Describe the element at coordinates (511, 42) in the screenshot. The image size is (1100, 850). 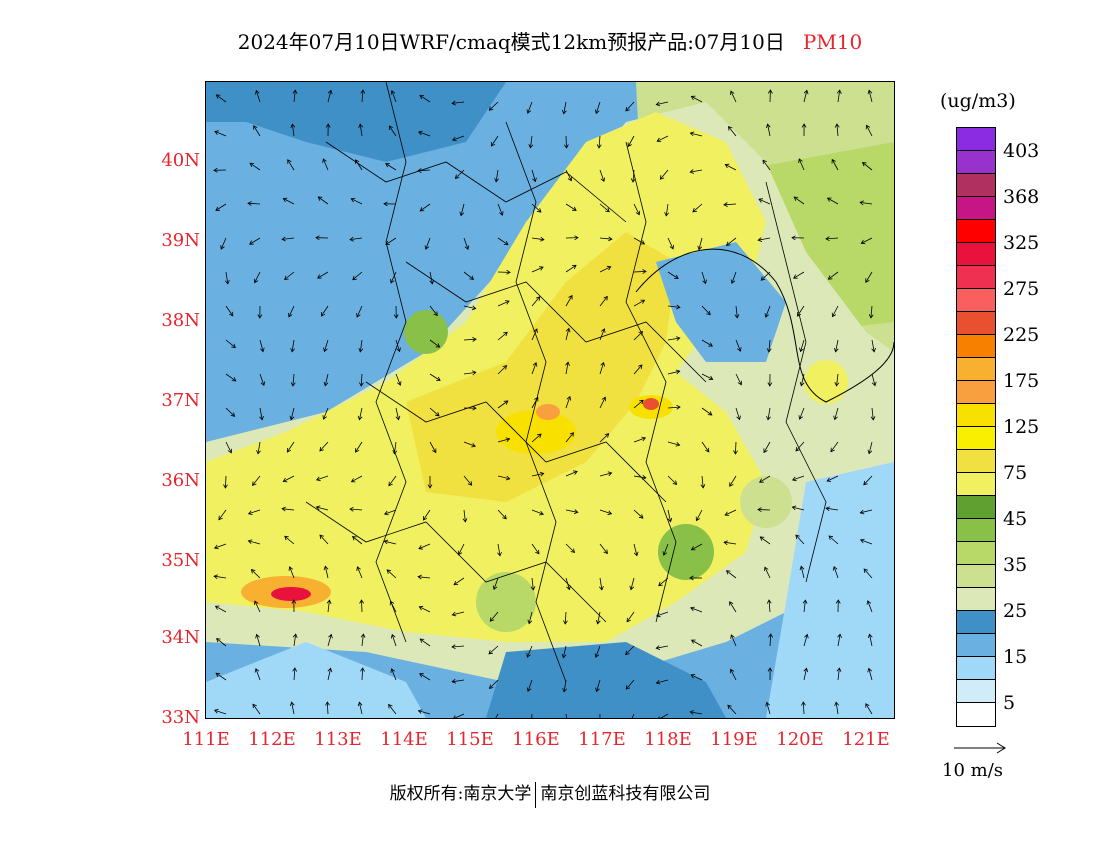
I see `title-main: 2024年07月10日WRF/cmaq模式12km预报产品:07月10日` at that location.